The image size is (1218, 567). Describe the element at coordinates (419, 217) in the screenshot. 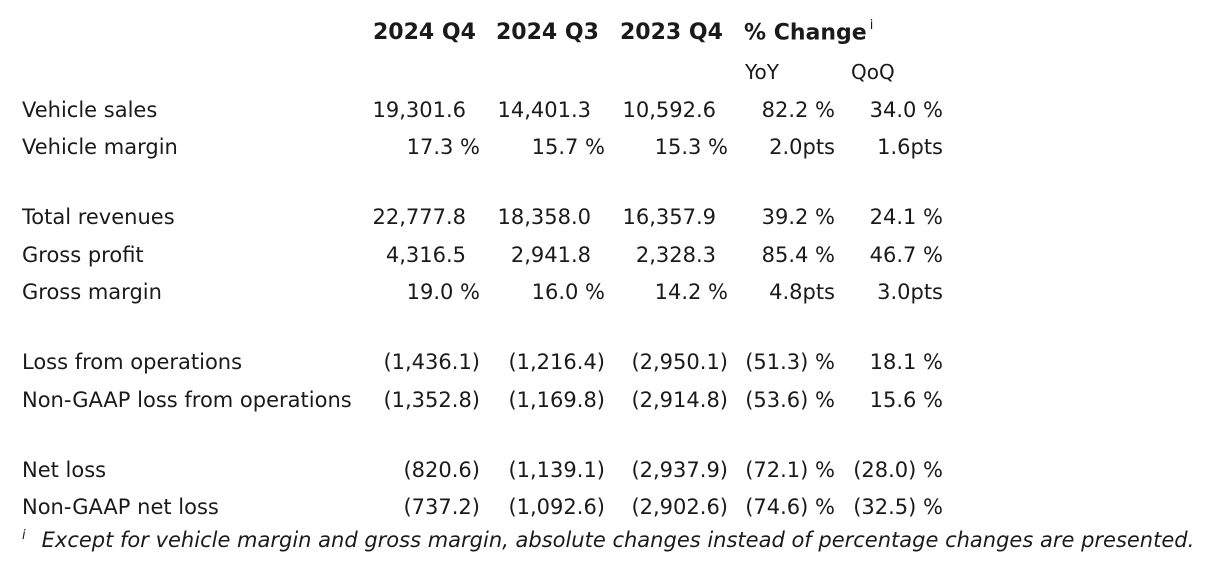

I see `cell-2024-q4: 22,777.8` at that location.